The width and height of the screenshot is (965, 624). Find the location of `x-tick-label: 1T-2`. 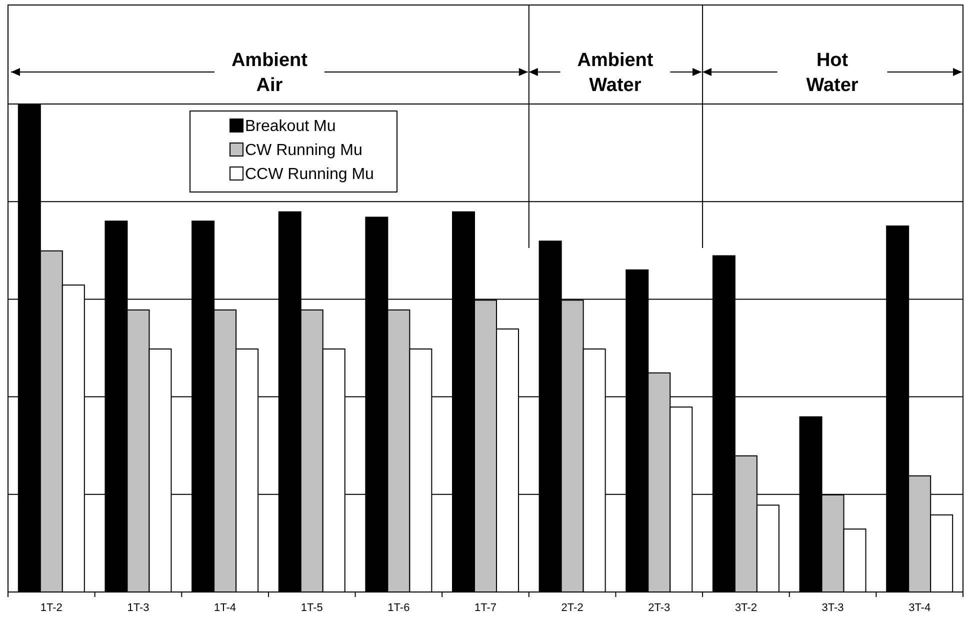

x-tick-label: 1T-2 is located at coordinates (51, 608).